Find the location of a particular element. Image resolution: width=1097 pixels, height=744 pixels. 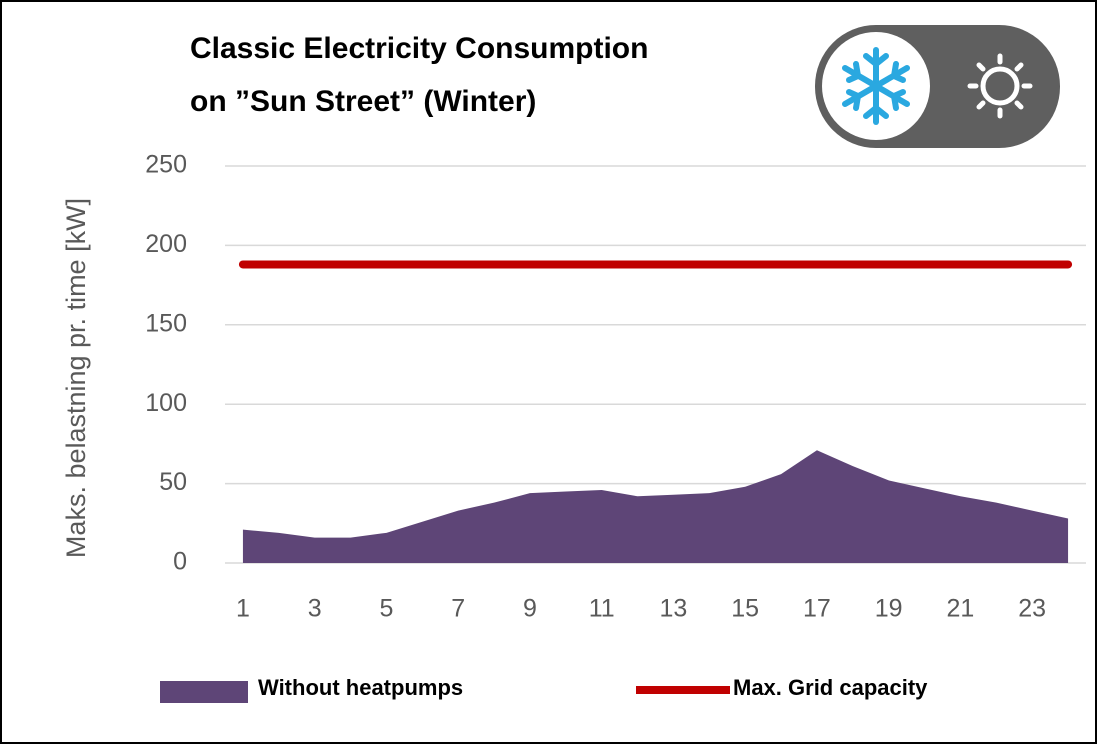

sun-icon is located at coordinates (1000, 86).